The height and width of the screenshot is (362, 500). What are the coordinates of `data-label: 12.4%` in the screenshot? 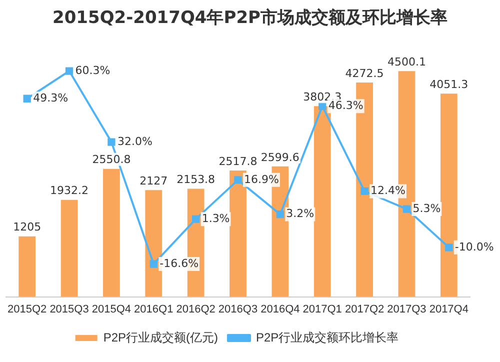 It's located at (388, 191).